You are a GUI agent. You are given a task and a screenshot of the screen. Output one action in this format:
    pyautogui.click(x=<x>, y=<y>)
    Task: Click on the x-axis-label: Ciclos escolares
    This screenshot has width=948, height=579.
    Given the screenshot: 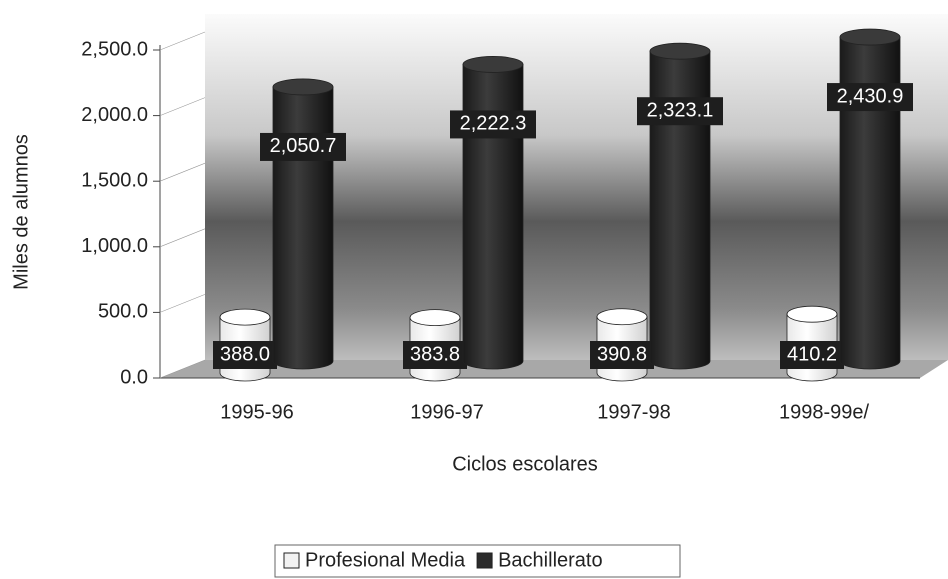 What is the action you would take?
    pyautogui.click(x=525, y=464)
    